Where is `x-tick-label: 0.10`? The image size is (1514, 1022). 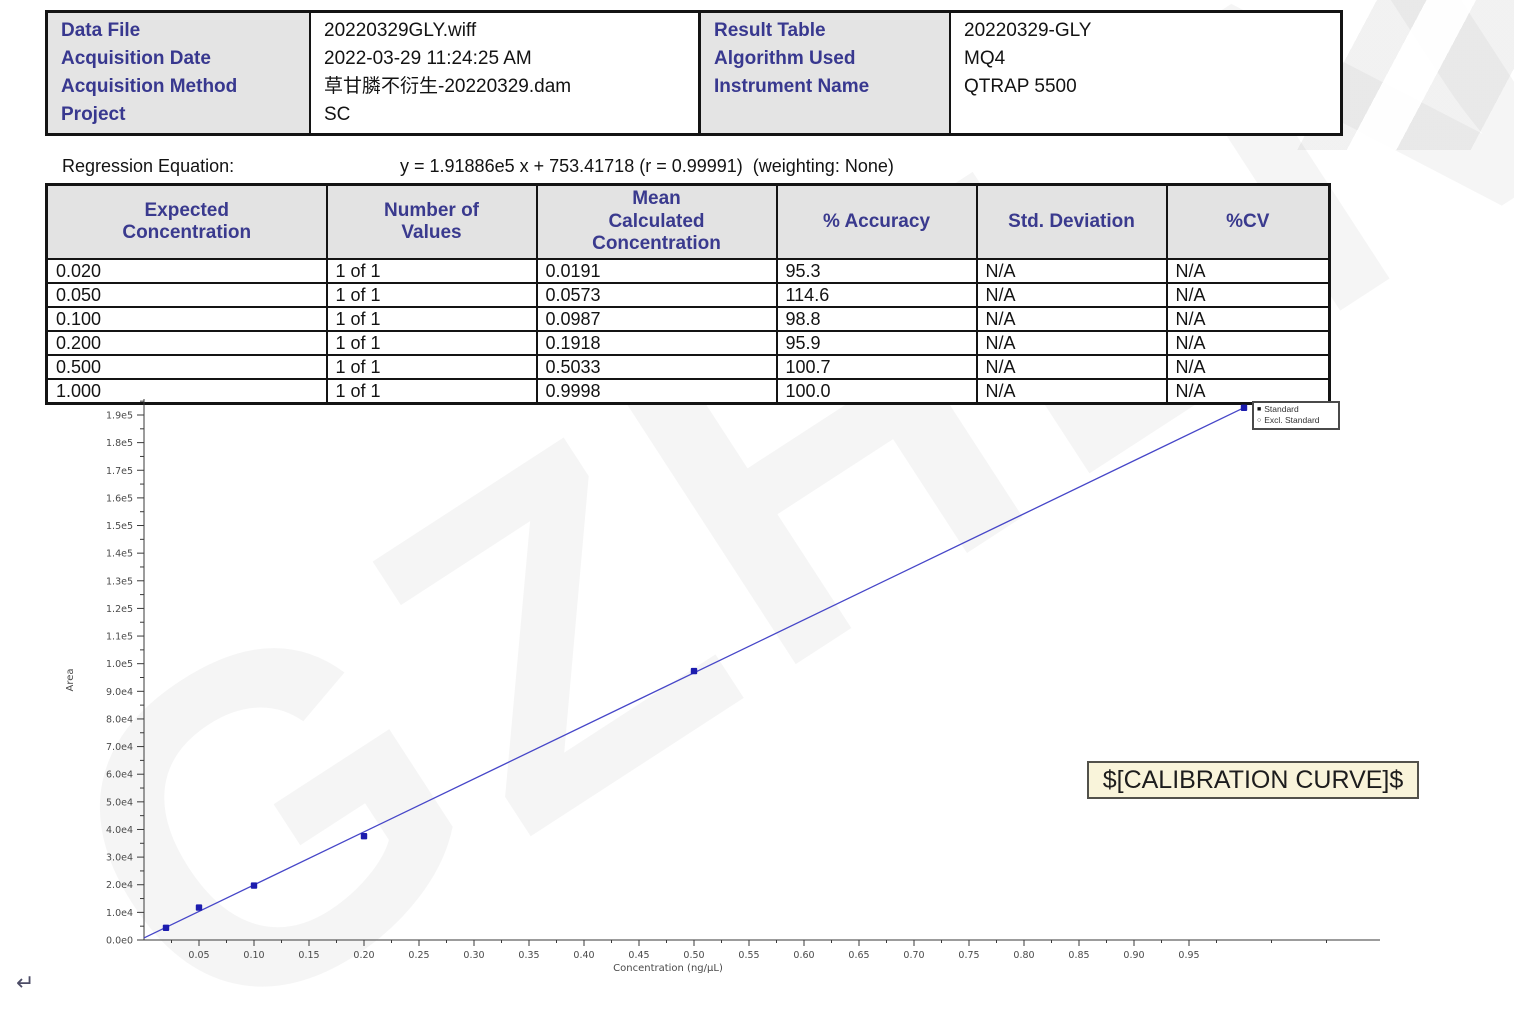
x-tick-label: 0.10 is located at coordinates (253, 955).